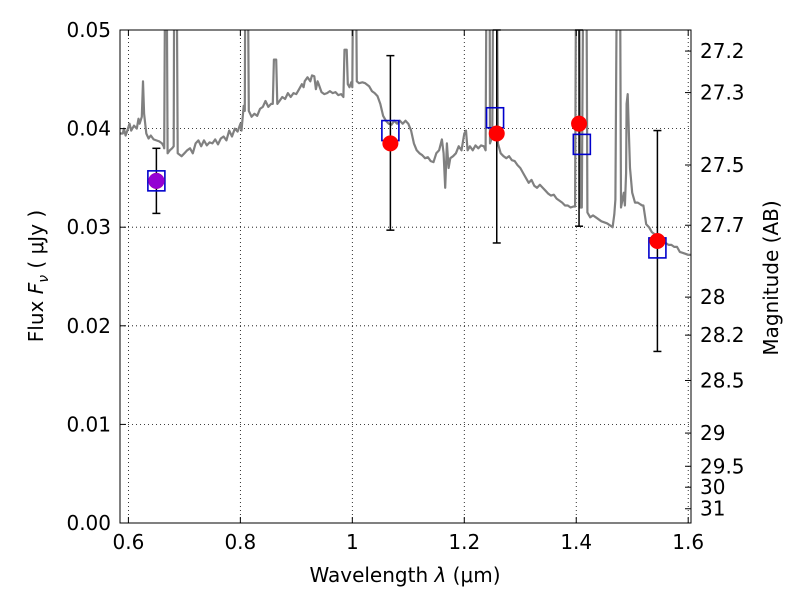 The image size is (800, 600). What do you see at coordinates (38, 276) in the screenshot?
I see `y-axis-label: Flux Fν ( μJy )` at bounding box center [38, 276].